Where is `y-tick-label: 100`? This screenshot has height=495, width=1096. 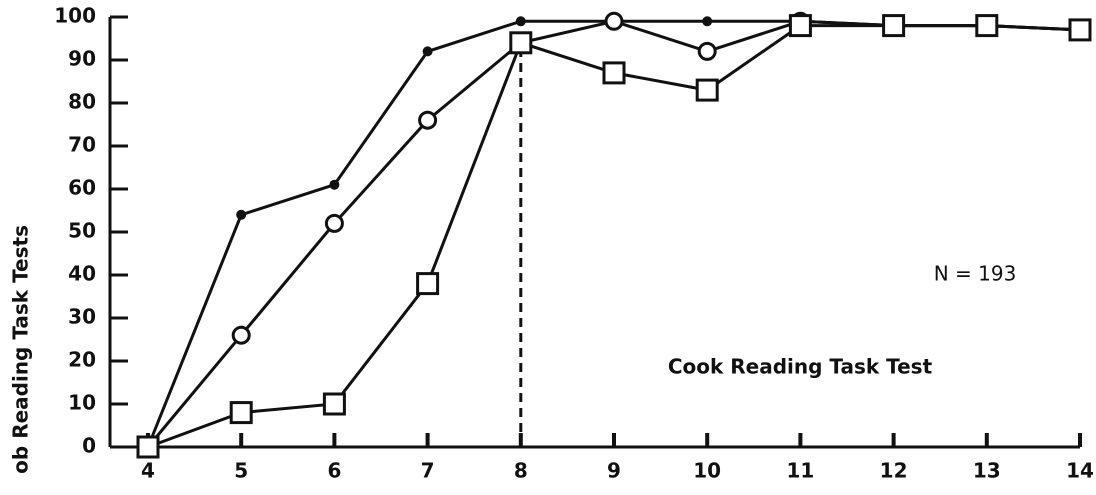
y-tick-label: 100 is located at coordinates (75, 16).